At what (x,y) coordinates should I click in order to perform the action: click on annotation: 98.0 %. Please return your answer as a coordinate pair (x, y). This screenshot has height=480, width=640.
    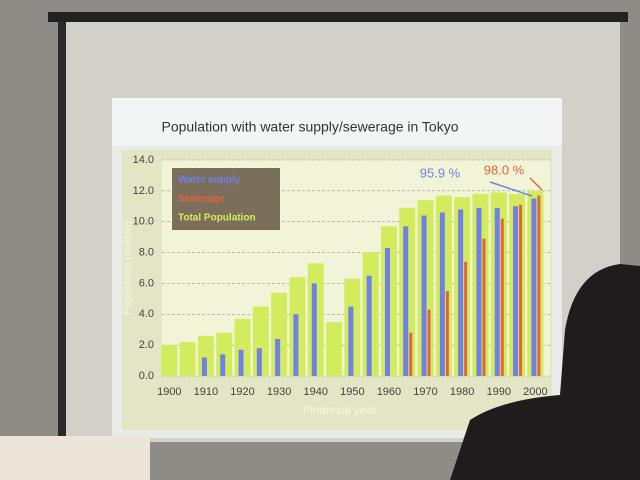
    Looking at the image, I should click on (504, 169).